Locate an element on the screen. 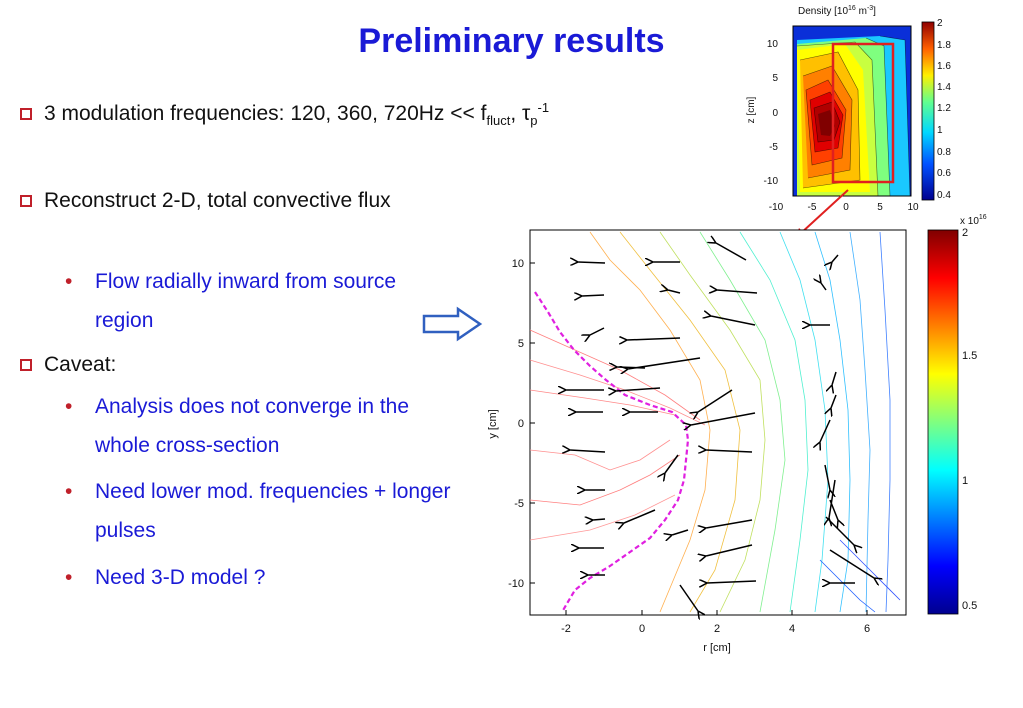 Image resolution: width=1023 pixels, height=708 pixels. main-ylabel: y [cm] is located at coordinates (493, 423).